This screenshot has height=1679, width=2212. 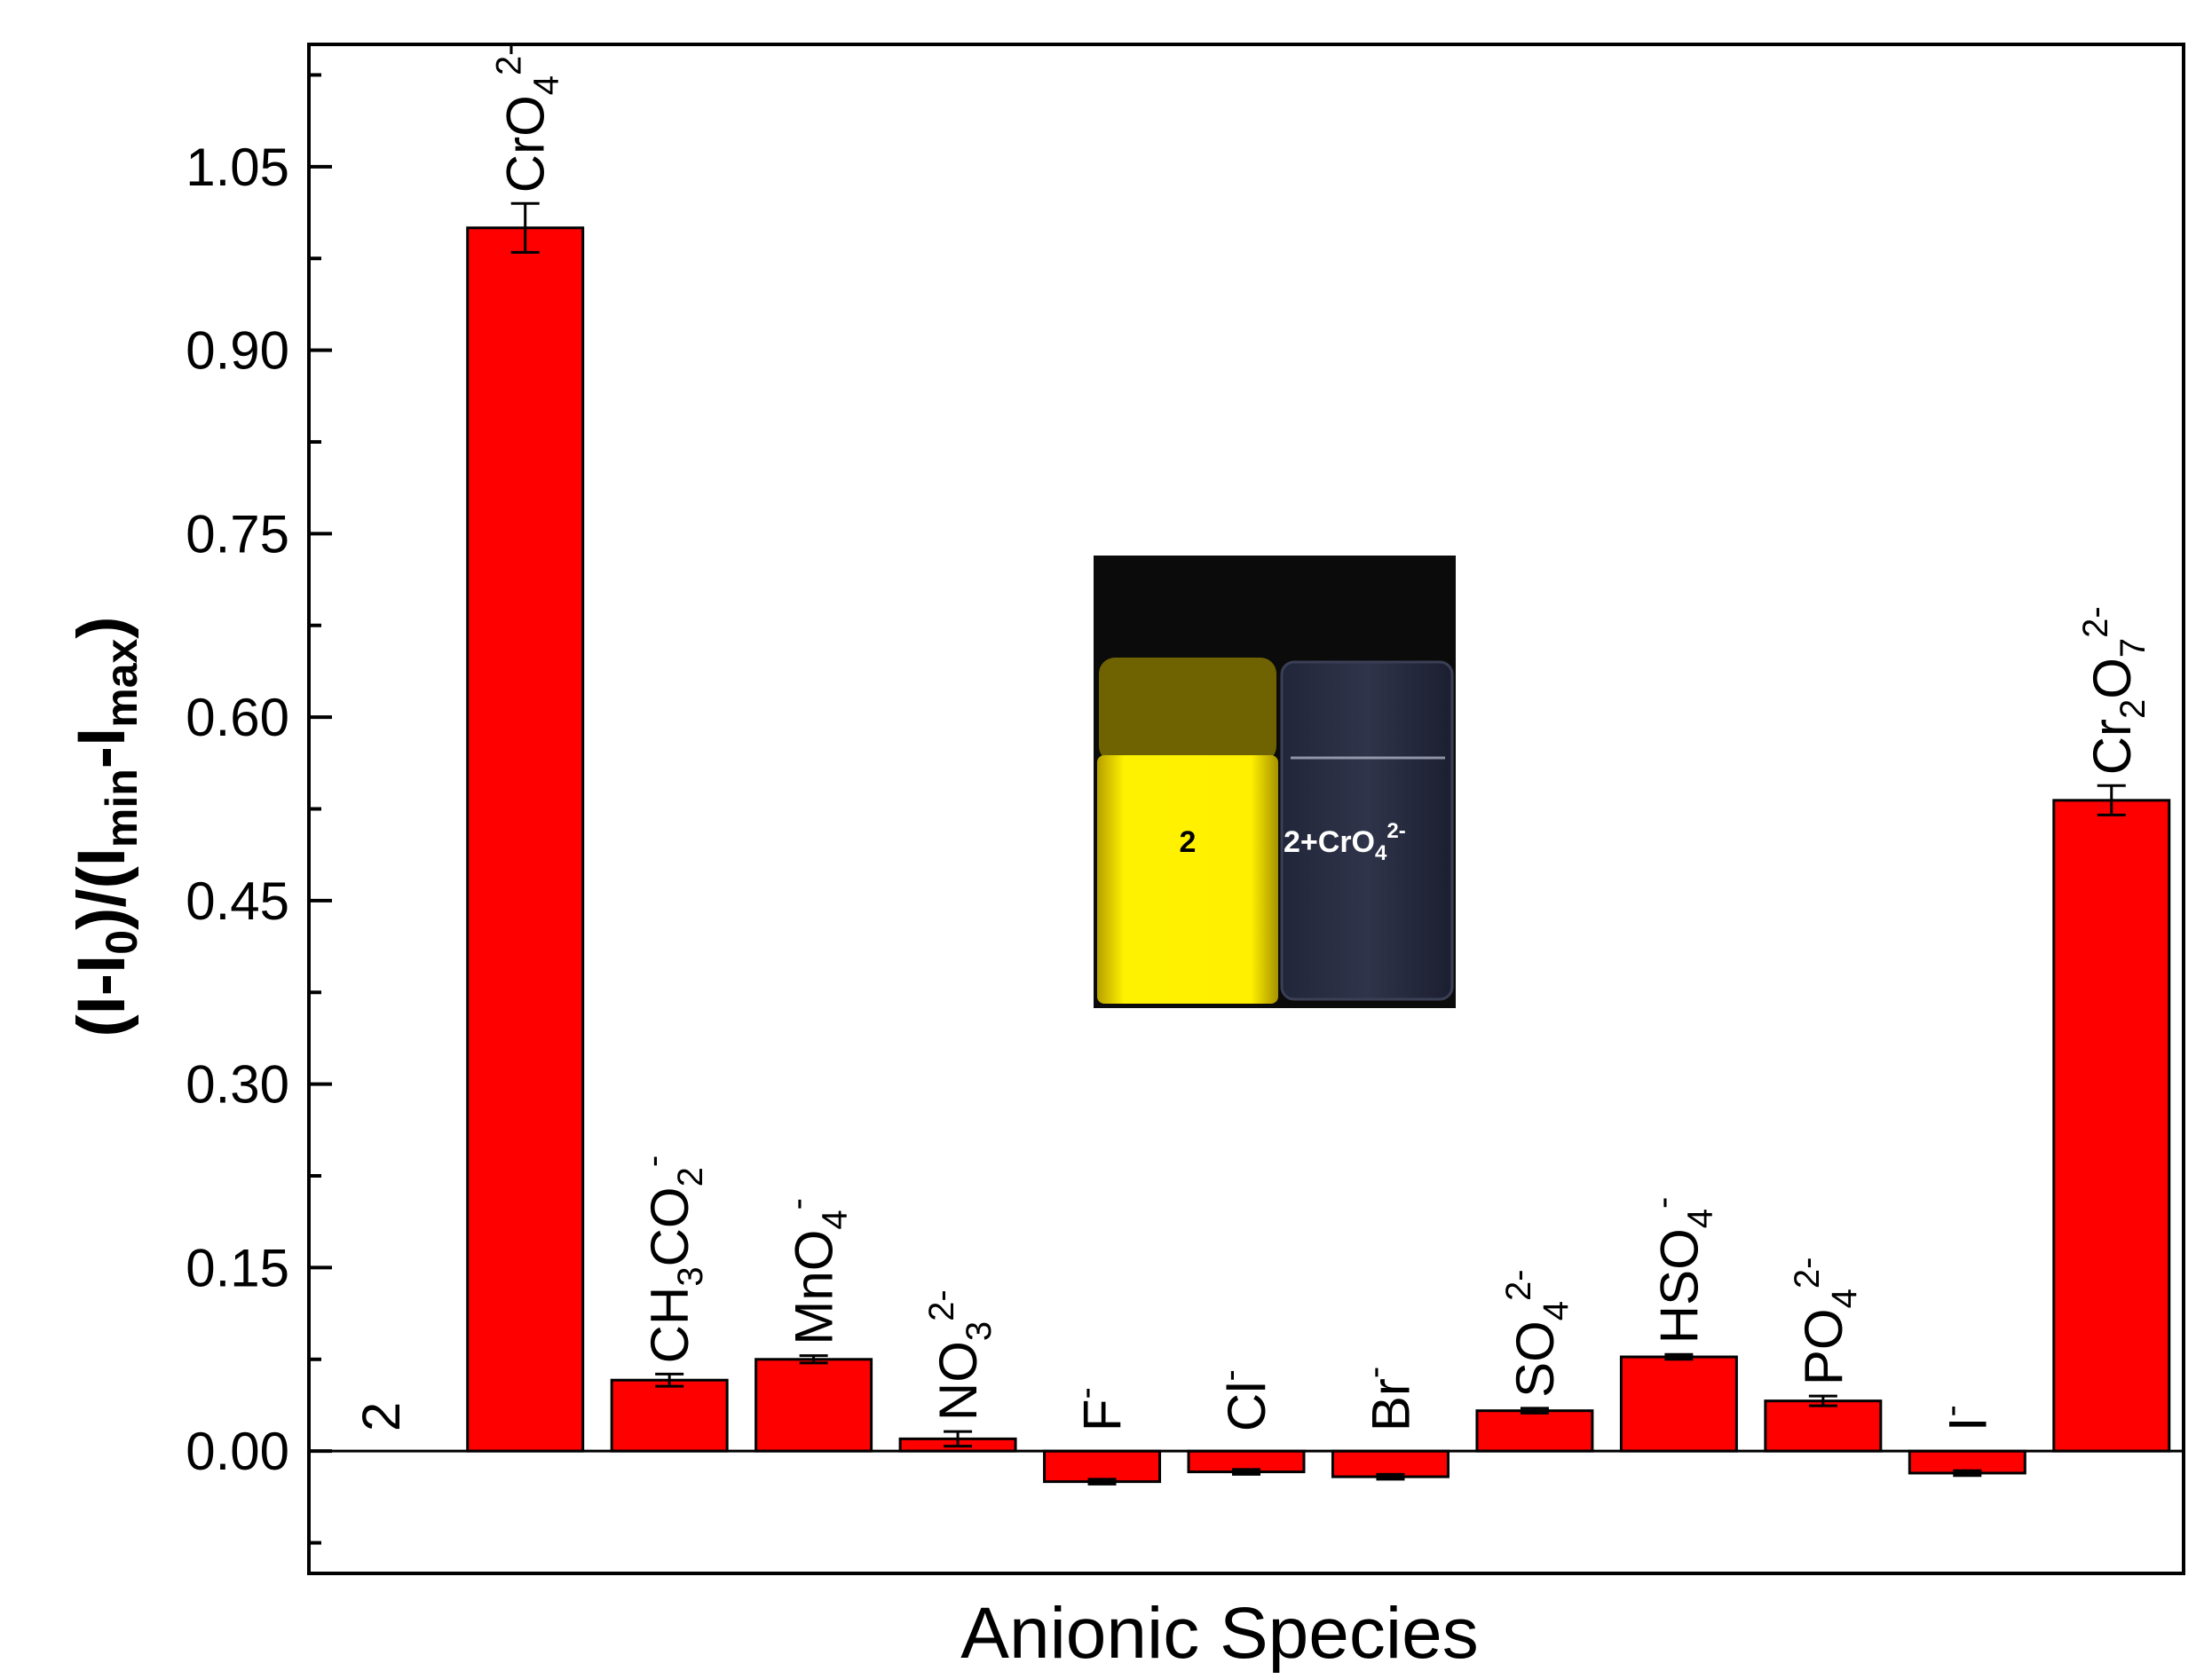 I want to click on y-tick-label: 0.60, so click(x=237, y=717).